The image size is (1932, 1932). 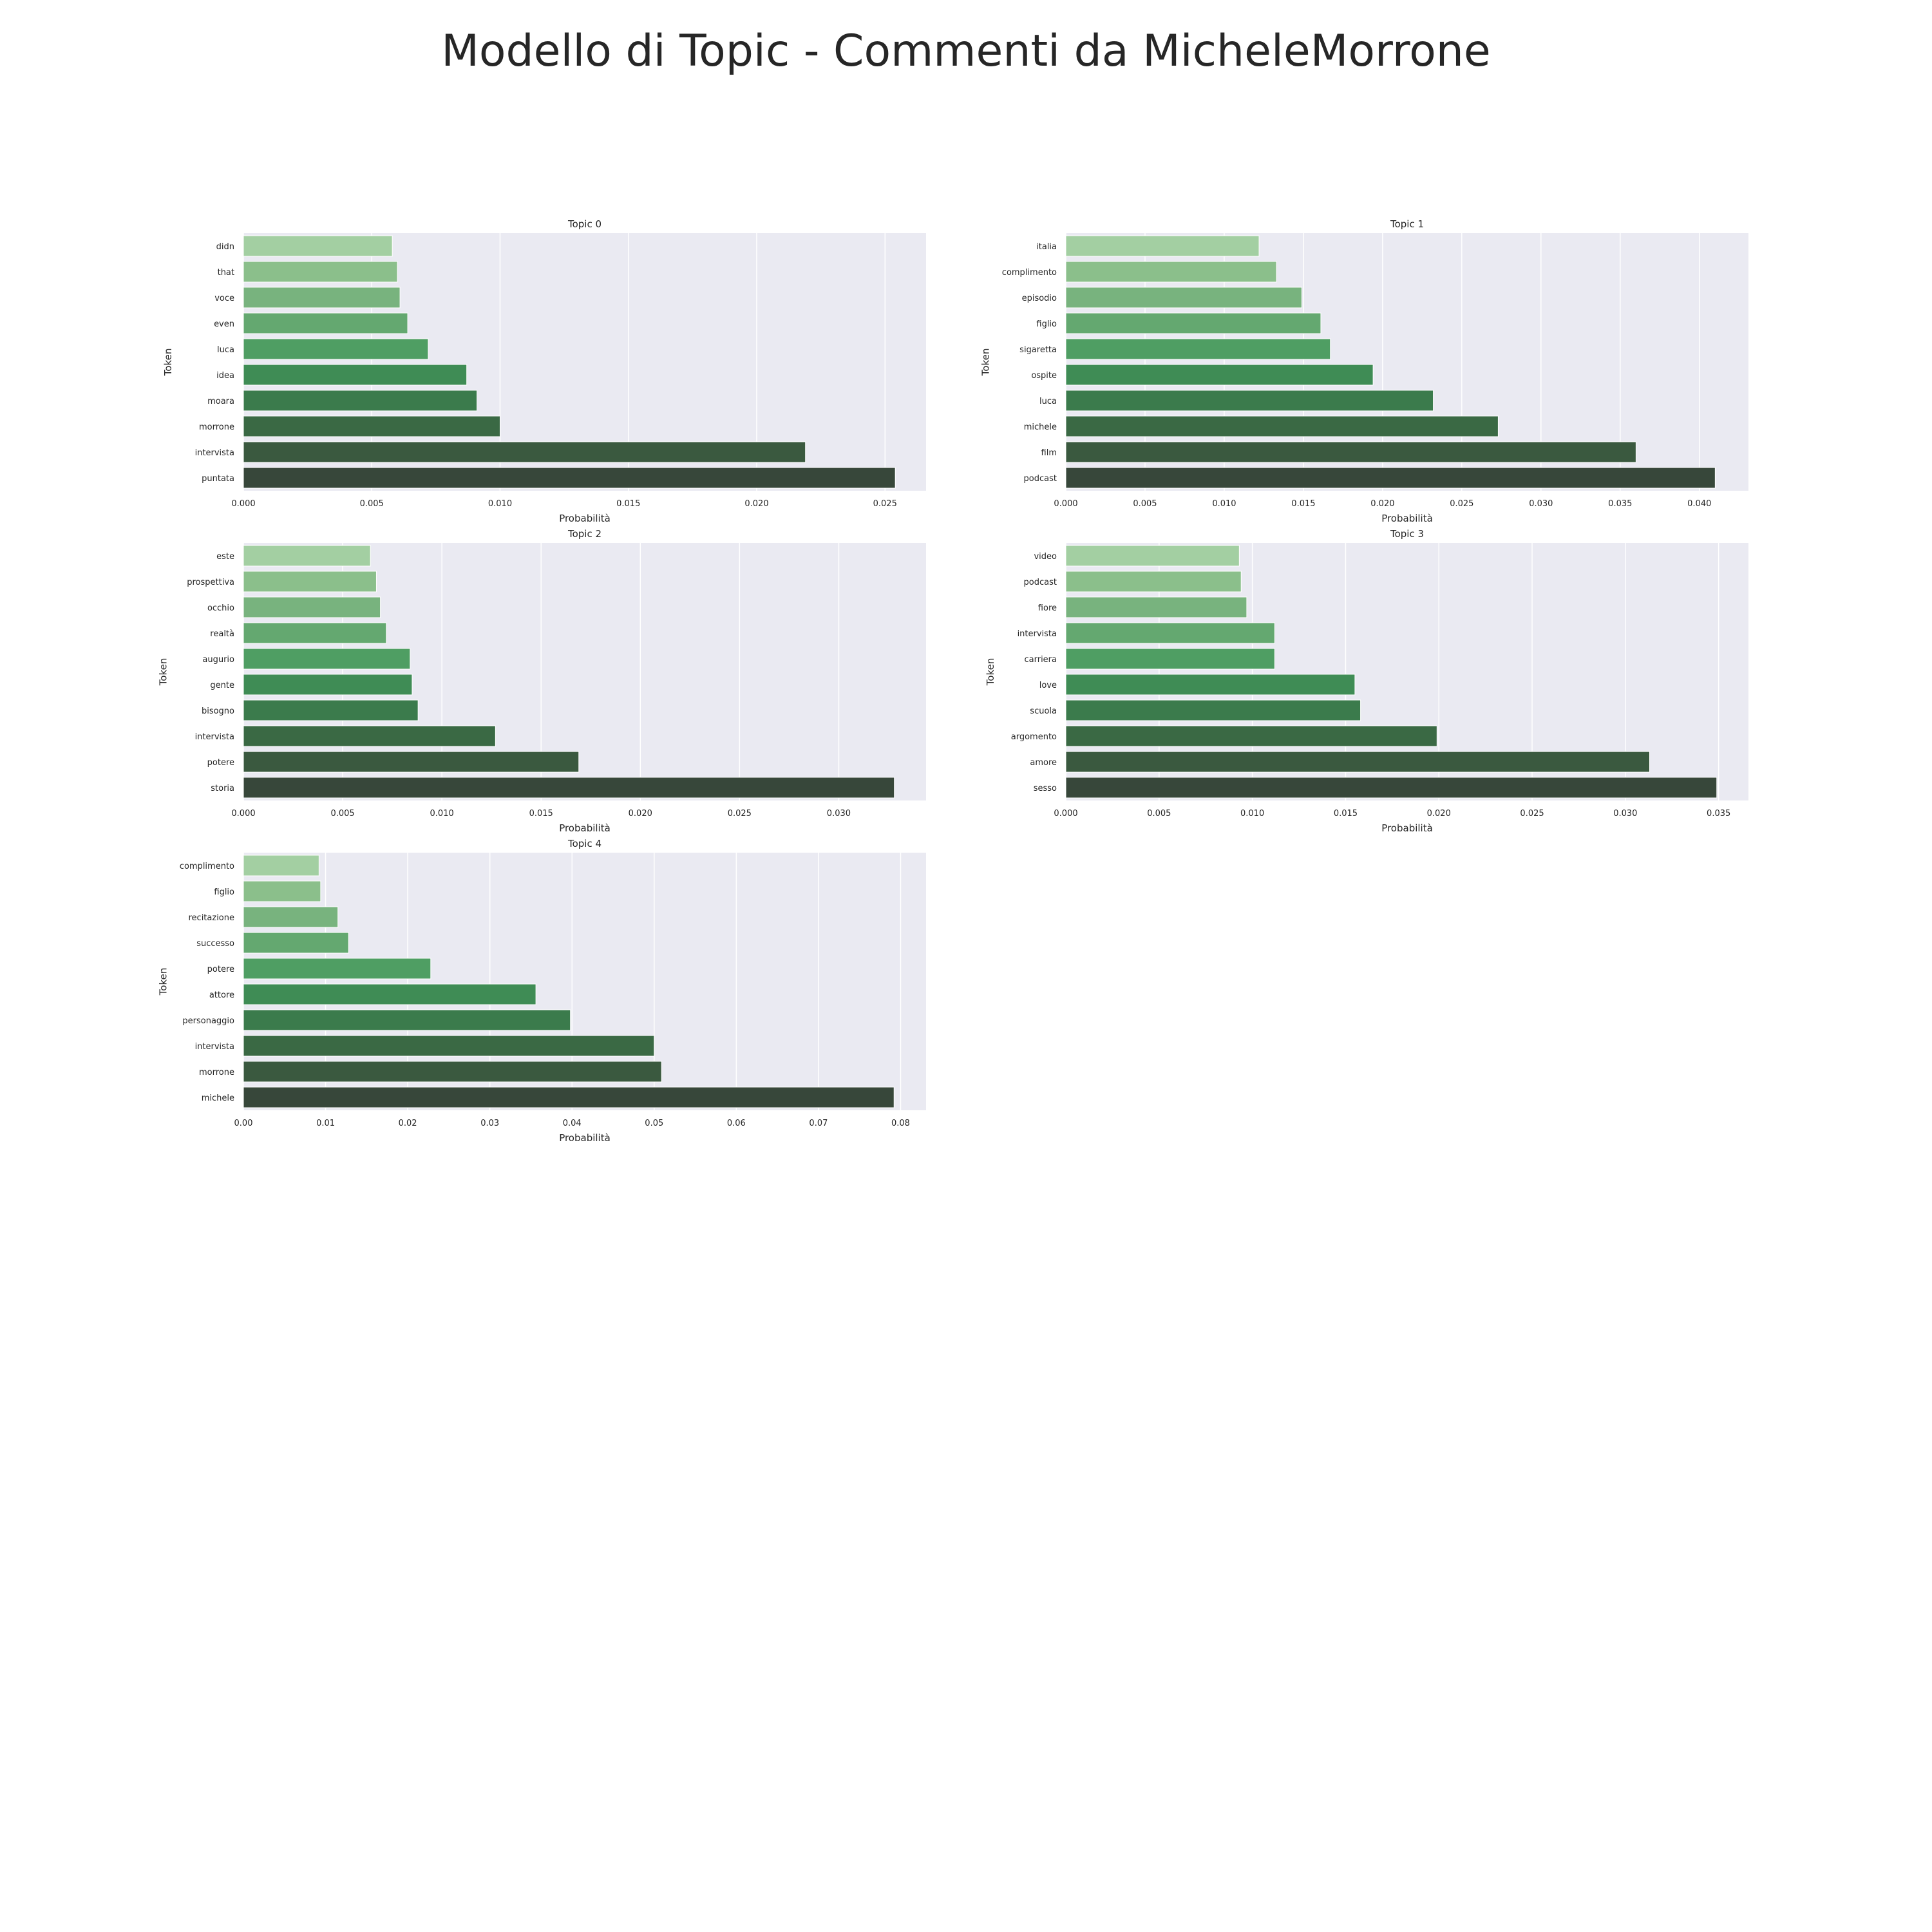 What do you see at coordinates (1699, 504) in the screenshot?
I see `x-tick-label: 0.040` at bounding box center [1699, 504].